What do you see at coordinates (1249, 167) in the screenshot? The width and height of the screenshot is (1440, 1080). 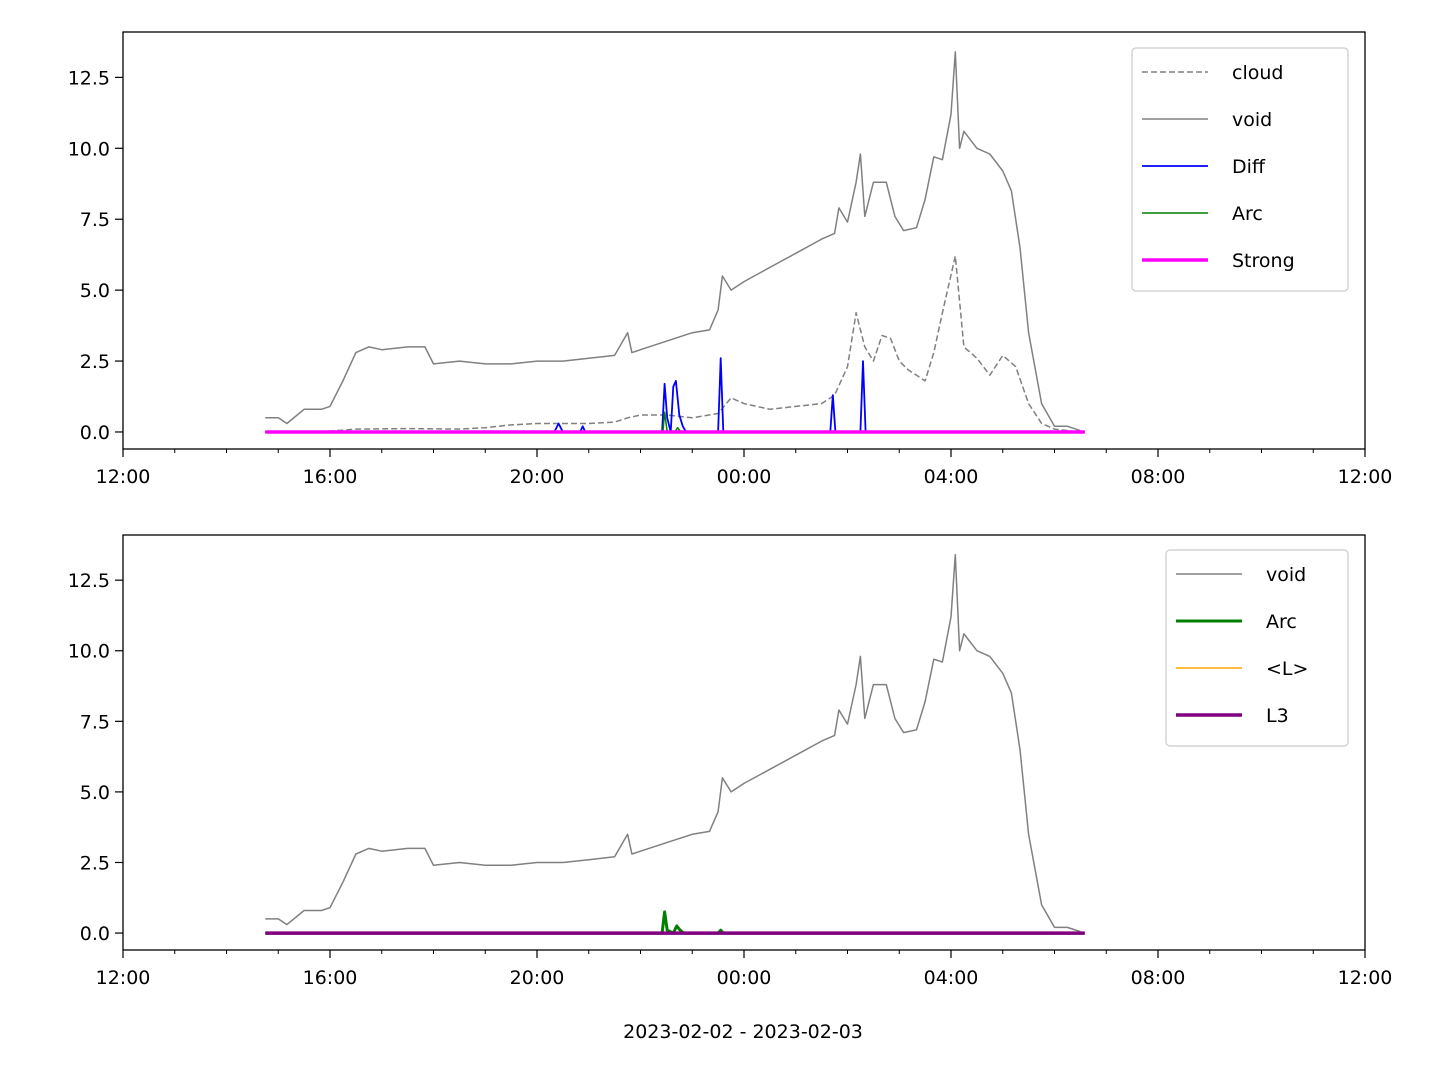 I see `legend-label: Diff` at bounding box center [1249, 167].